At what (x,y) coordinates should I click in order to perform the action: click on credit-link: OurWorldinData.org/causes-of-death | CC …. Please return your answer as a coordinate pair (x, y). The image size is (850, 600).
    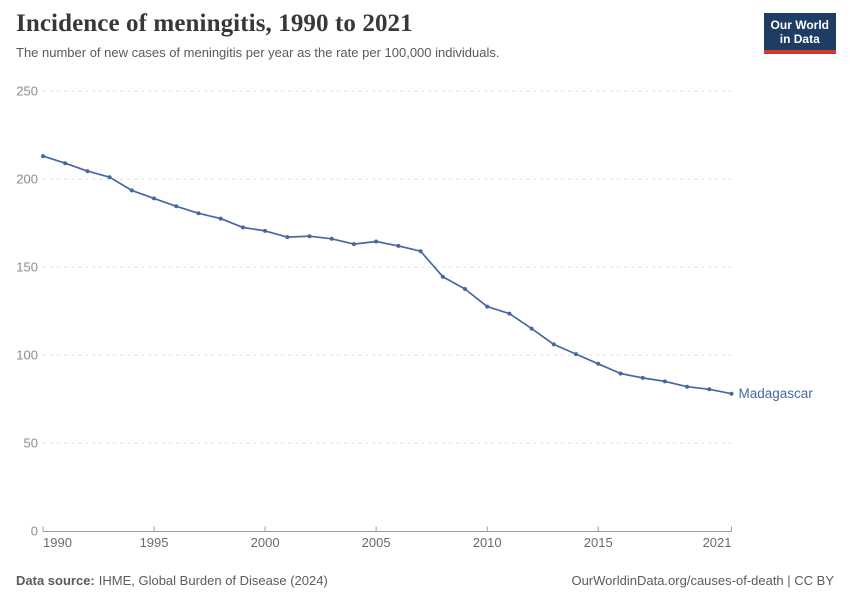
    Looking at the image, I should click on (702, 580).